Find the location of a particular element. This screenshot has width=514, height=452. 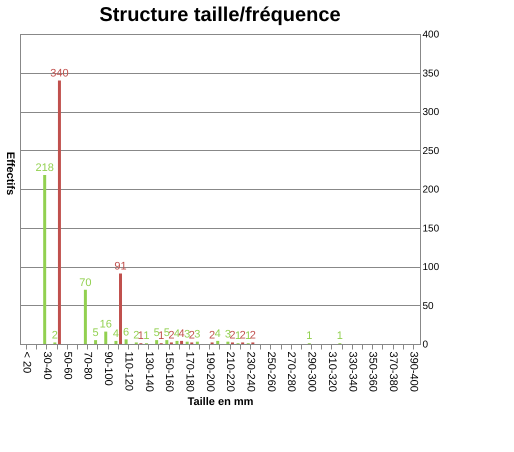

y-axis-title: Effectifs is located at coordinates (10, 174).